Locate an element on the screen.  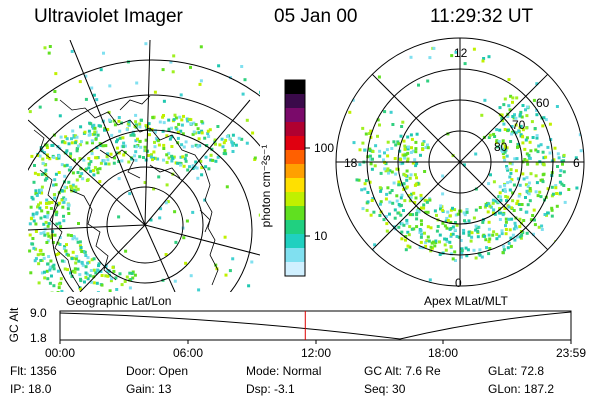
colorbar-gradient is located at coordinates (295, 178).